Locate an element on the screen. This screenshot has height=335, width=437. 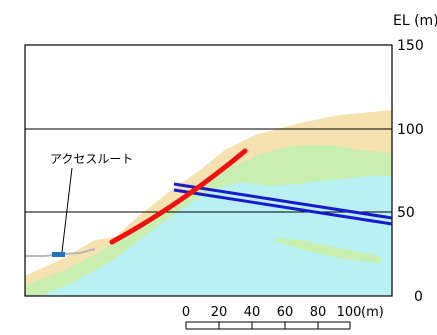
dike-line-lower is located at coordinates (283, 207).